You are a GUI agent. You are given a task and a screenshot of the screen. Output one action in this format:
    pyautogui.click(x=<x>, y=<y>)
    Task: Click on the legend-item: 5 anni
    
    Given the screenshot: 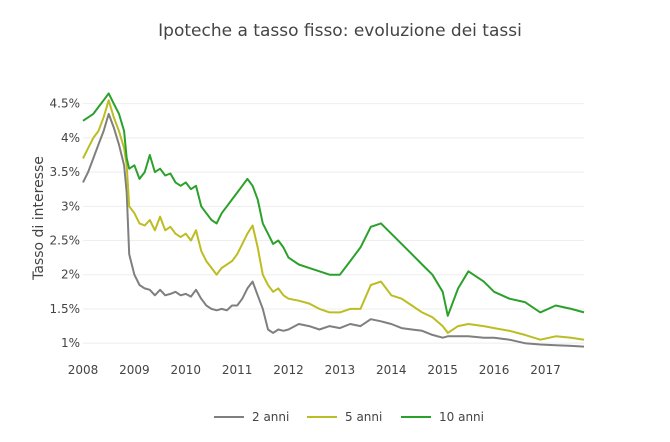 What is the action you would take?
    pyautogui.click(x=344, y=417)
    